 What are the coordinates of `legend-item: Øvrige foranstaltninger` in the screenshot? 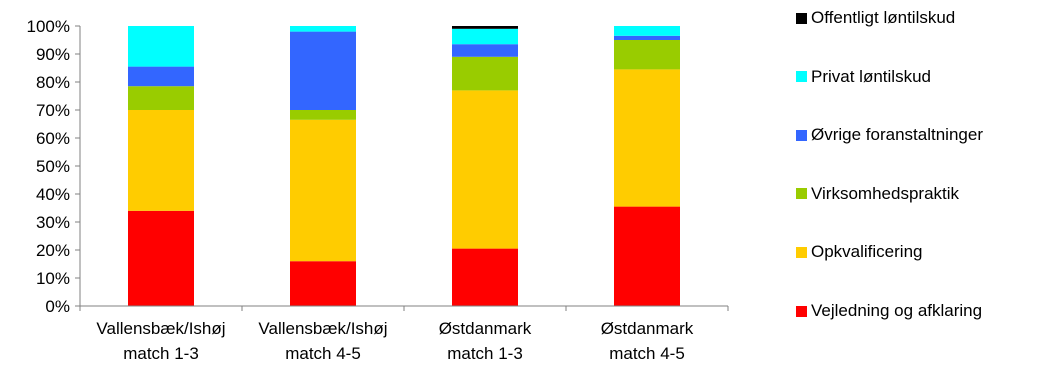 It's located at (889, 135).